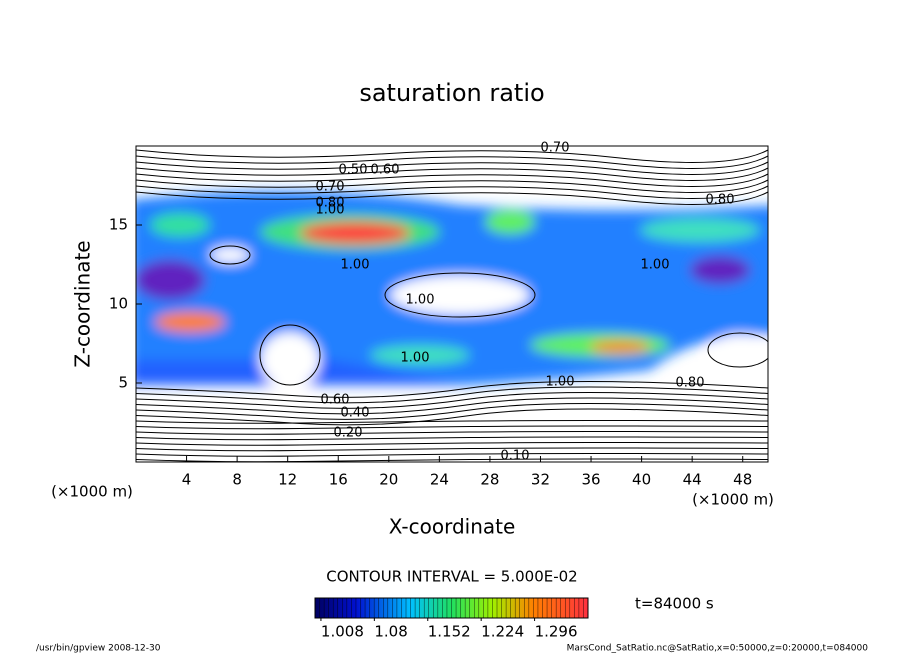 The width and height of the screenshot is (904, 654). Describe the element at coordinates (451, 577) in the screenshot. I see `contour-interval: CONTOUR INTERVAL = 5.000E-02` at that location.